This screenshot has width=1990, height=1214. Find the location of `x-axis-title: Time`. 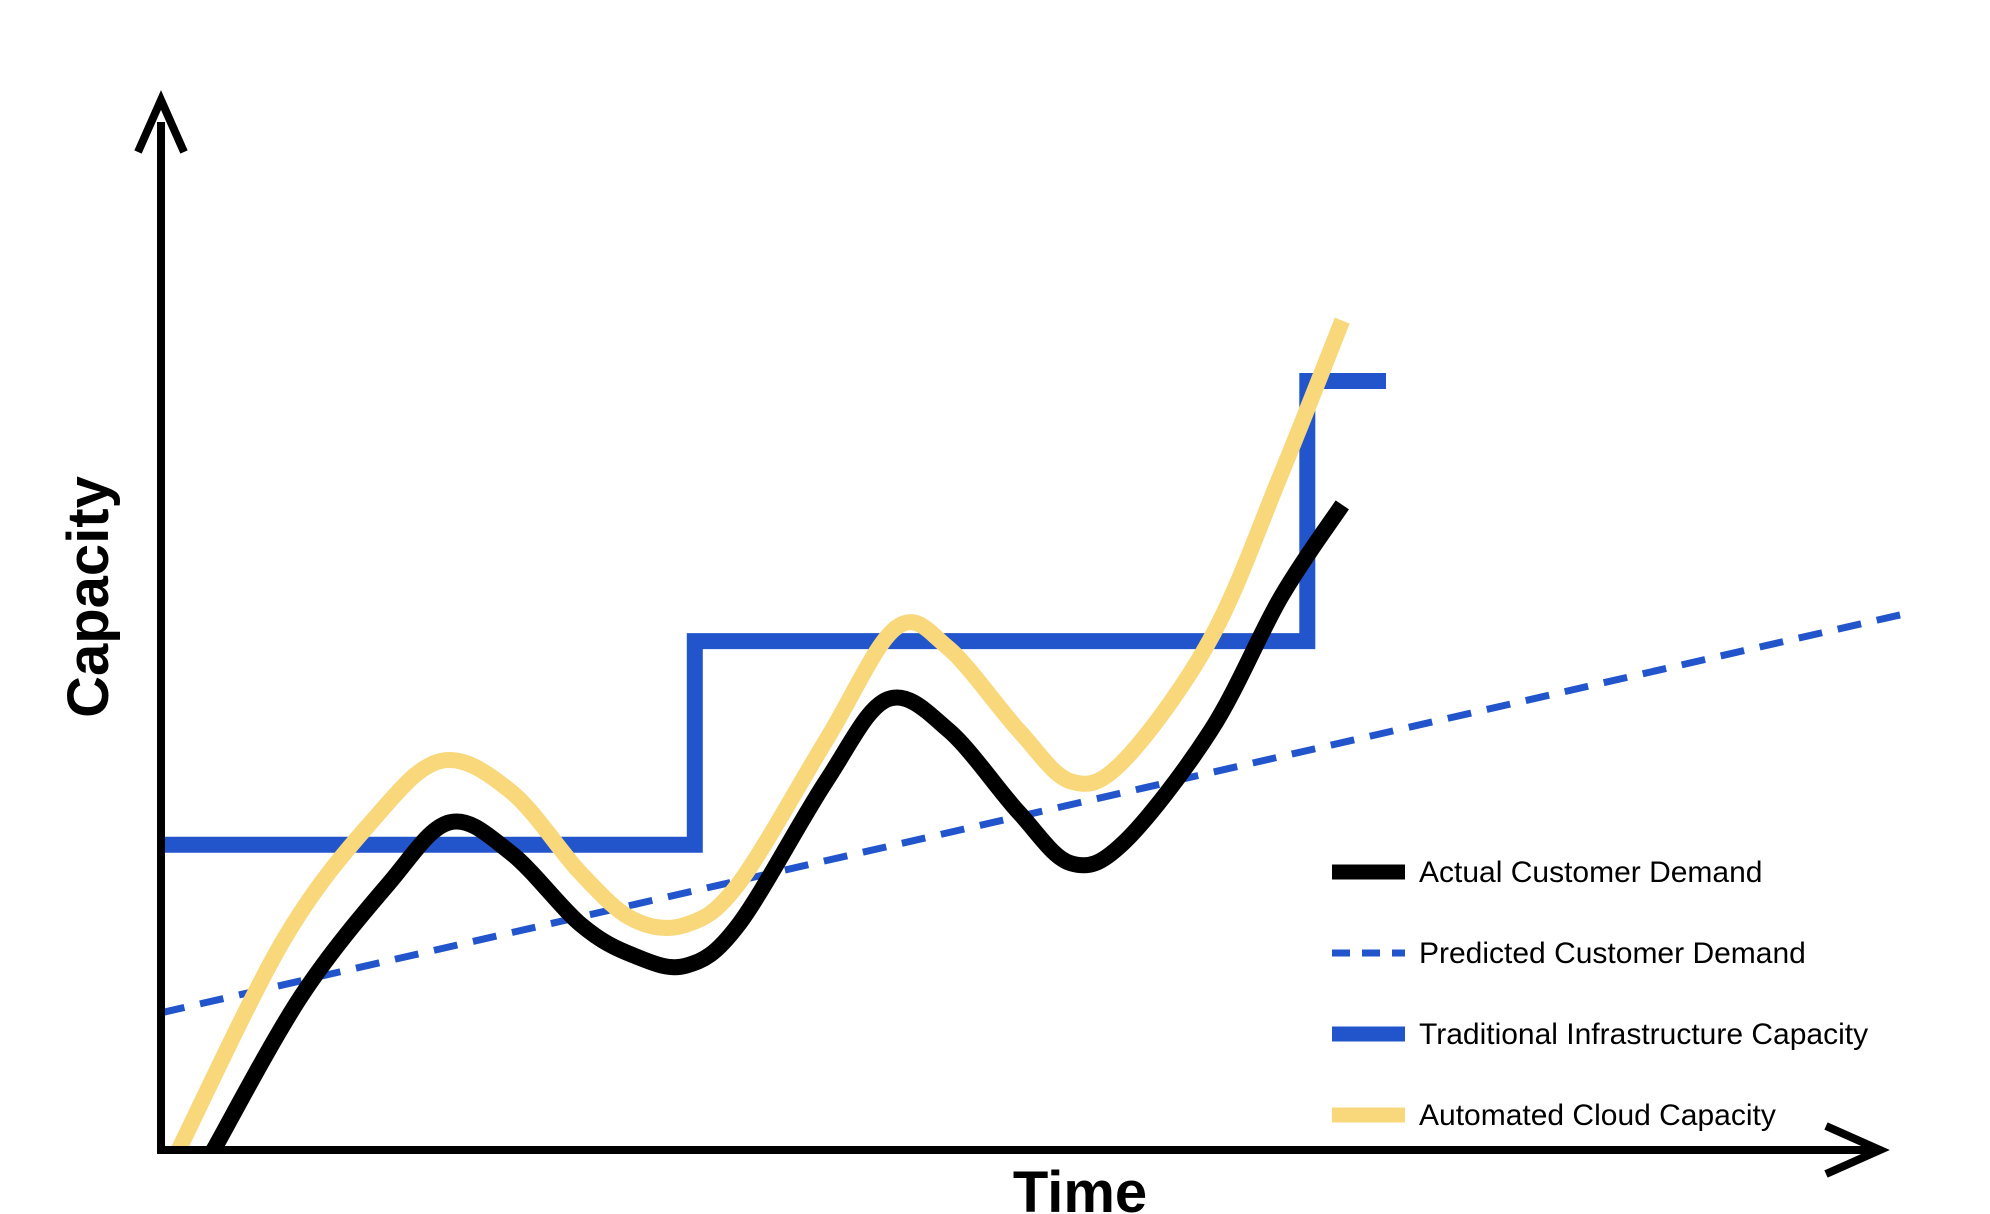

x-axis-title: Time is located at coordinates (1080, 1187).